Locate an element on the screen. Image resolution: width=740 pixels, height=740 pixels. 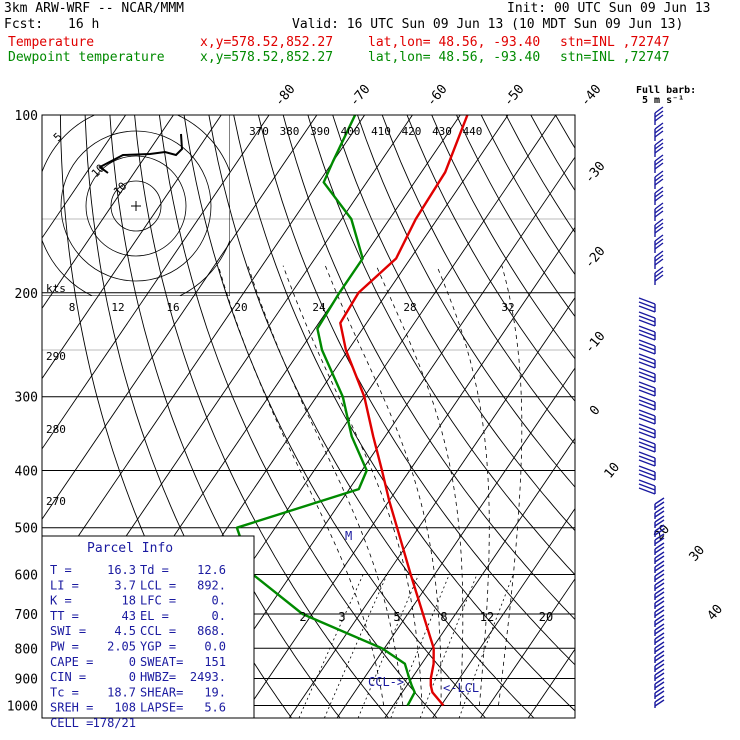
theta-label: 420 is located at coordinates (412, 131).